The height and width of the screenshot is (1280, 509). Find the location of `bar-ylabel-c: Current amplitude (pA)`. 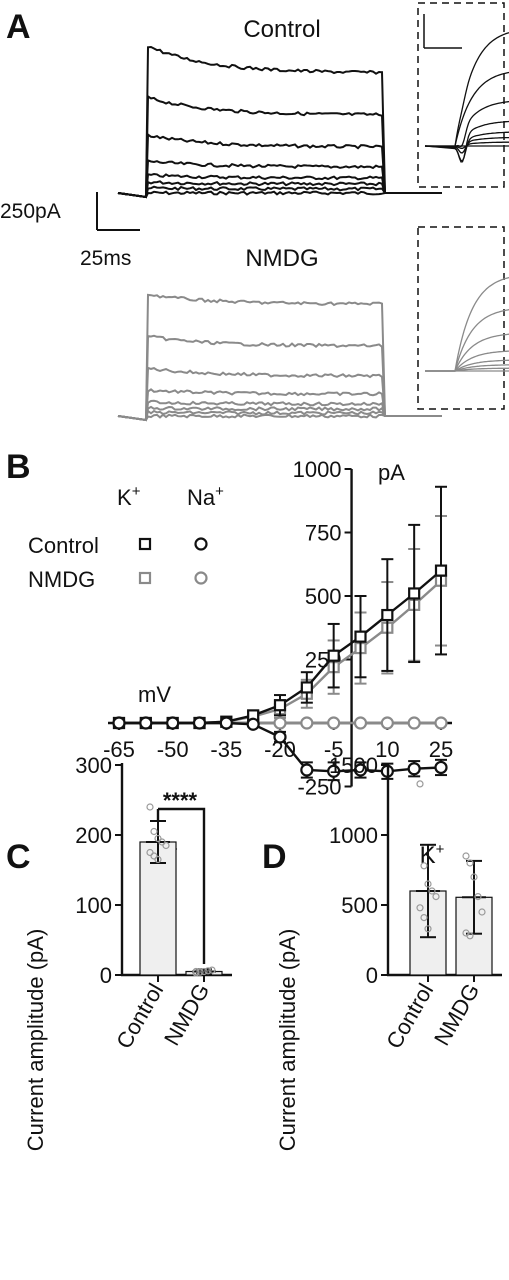

bar-ylabel-c: Current amplitude (pA) is located at coordinates (35, 1040).